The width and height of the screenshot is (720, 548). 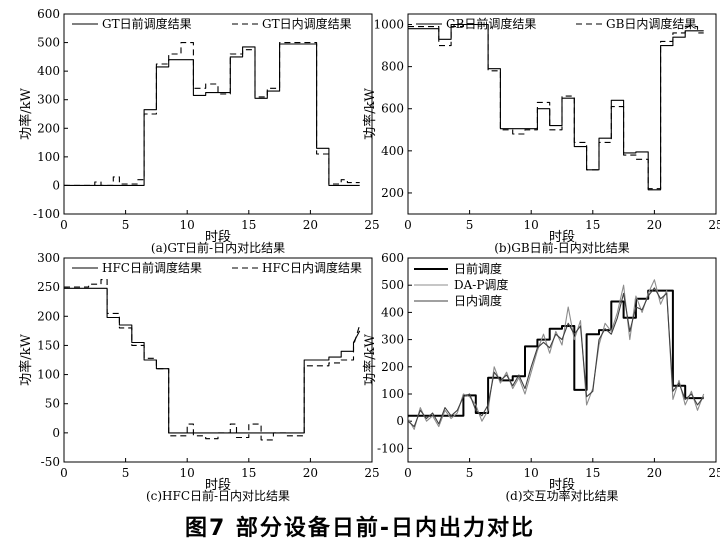 What do you see at coordinates (307, 23) in the screenshot?
I see `legend-label: GT日内调度结果` at bounding box center [307, 23].